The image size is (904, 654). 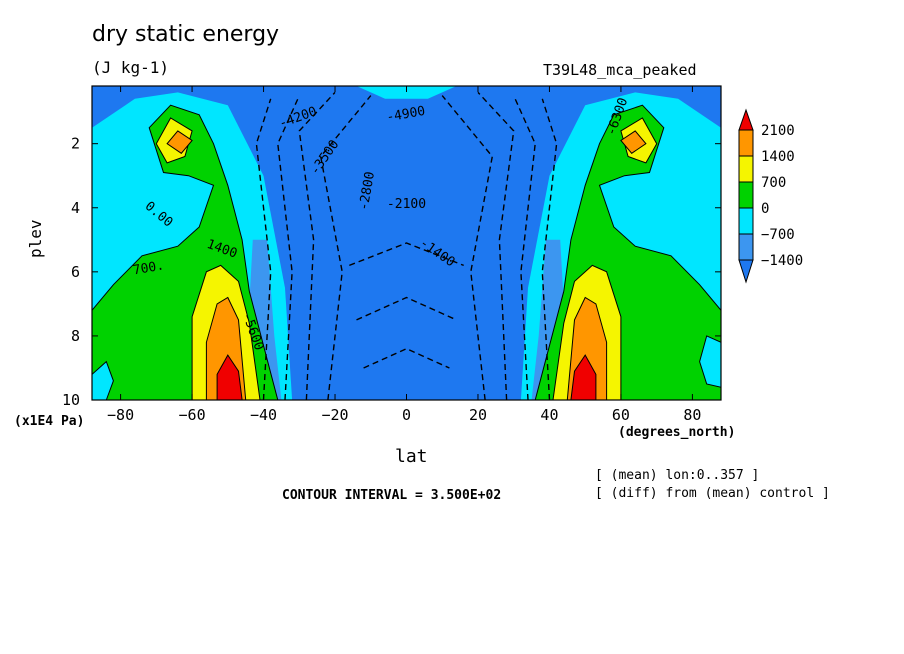 I want to click on colorbar-label-3: 0, so click(x=765, y=209).